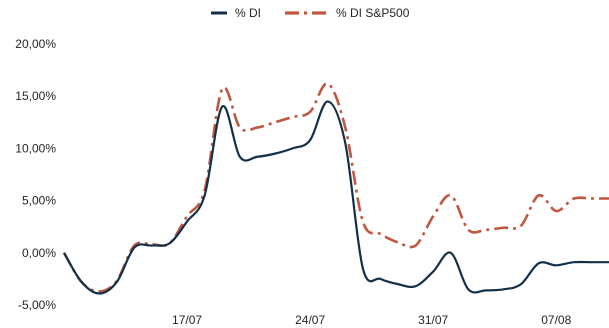  Describe the element at coordinates (39, 201) in the screenshot. I see `y-tick-label: 5,00%` at that location.